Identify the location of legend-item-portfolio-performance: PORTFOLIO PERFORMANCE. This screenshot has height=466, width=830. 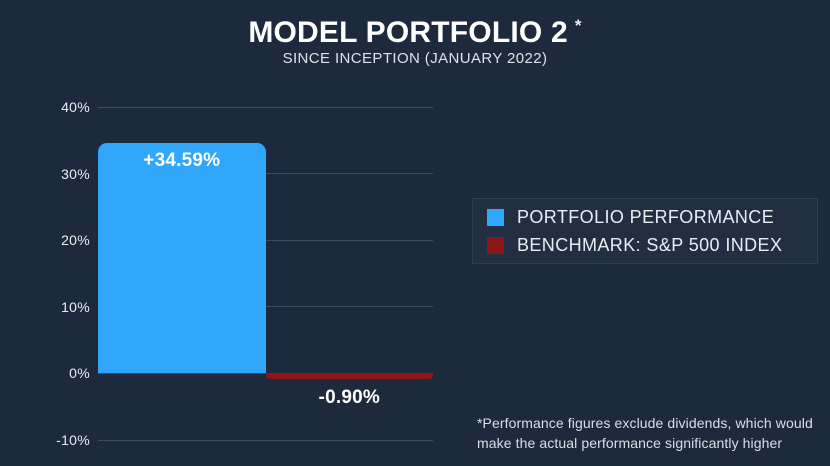
(652, 217).